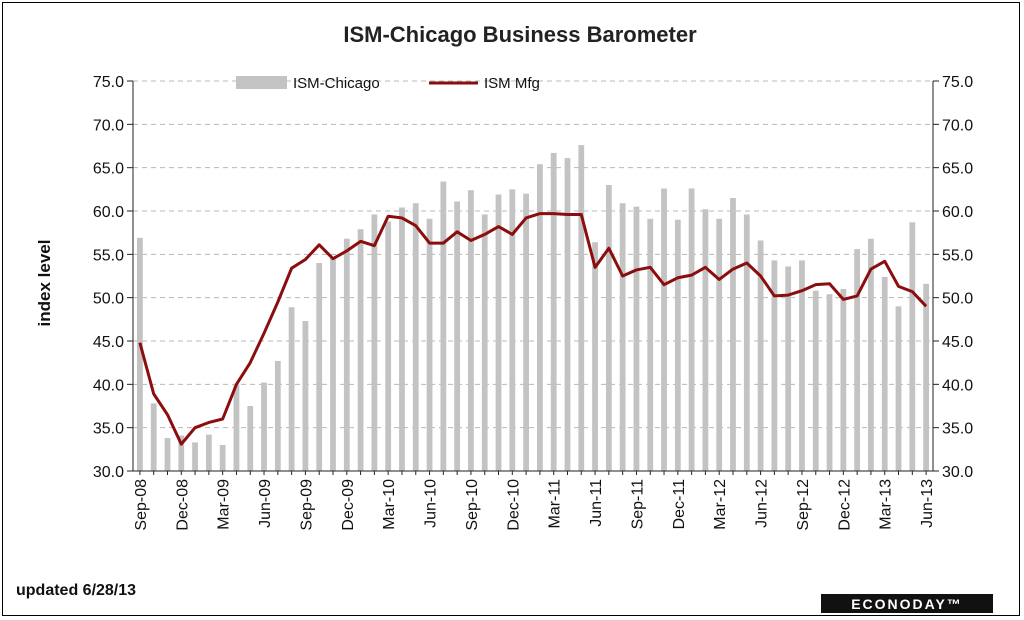 This screenshot has width=1024, height=620. What do you see at coordinates (388, 83) in the screenshot?
I see `legend: ISM-Chicago ISM Mfg` at bounding box center [388, 83].